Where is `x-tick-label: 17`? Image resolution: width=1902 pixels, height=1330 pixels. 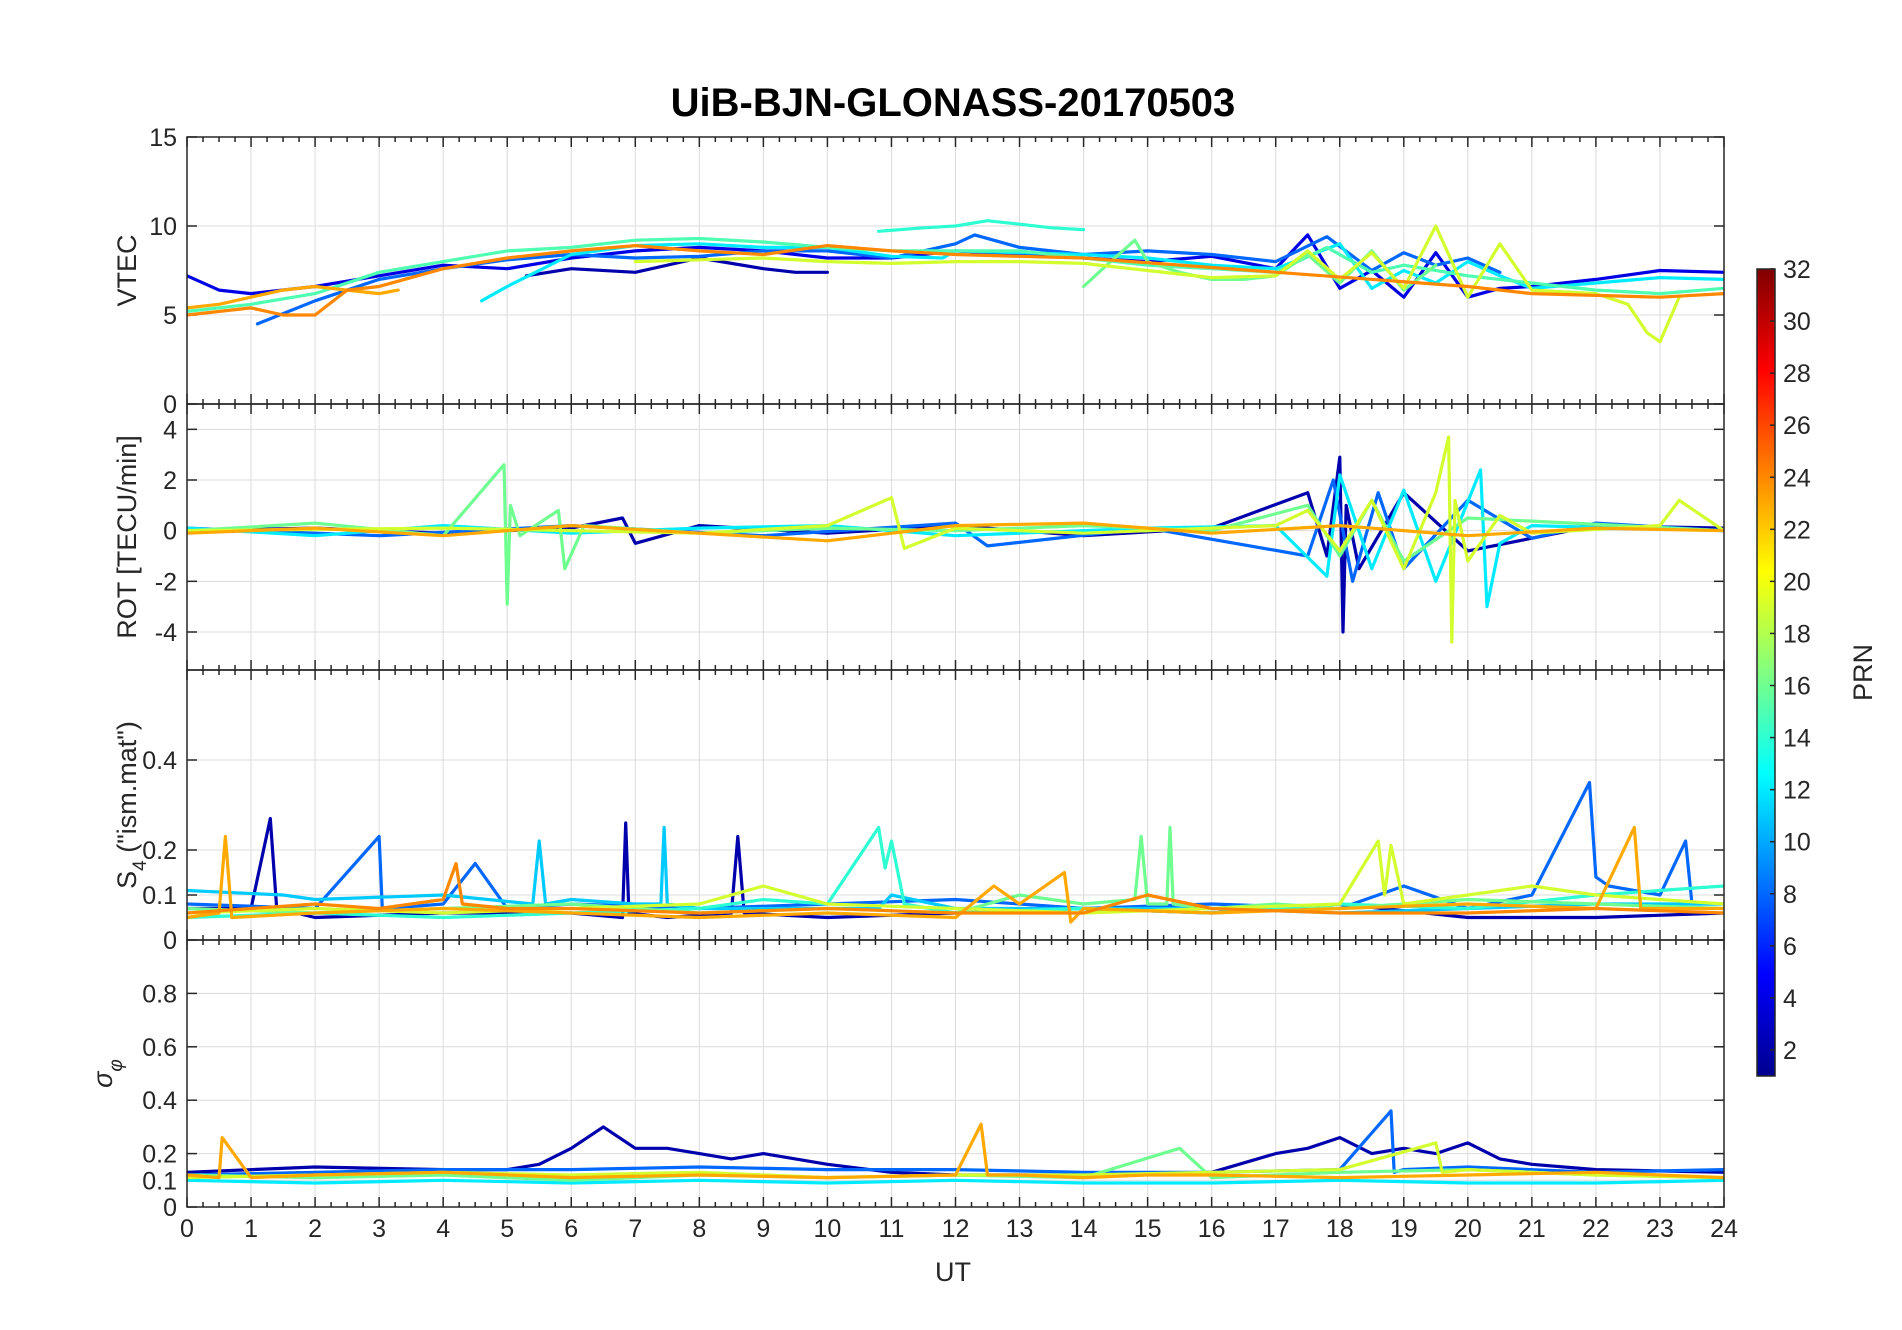
x-tick-label: 17 is located at coordinates (1276, 1229).